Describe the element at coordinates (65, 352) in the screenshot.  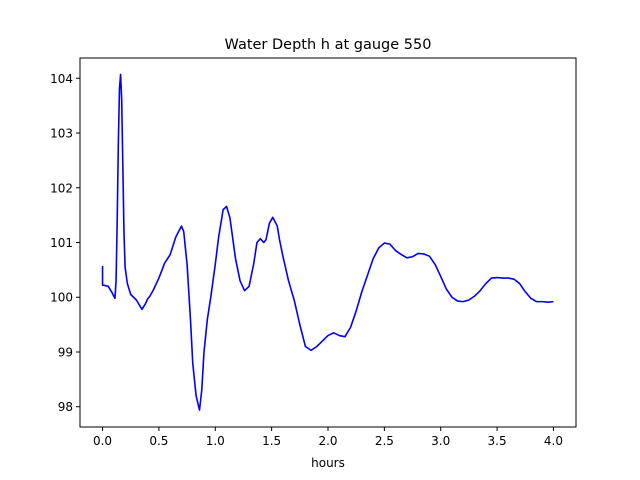
I see `y-tick-label: 99` at that location.